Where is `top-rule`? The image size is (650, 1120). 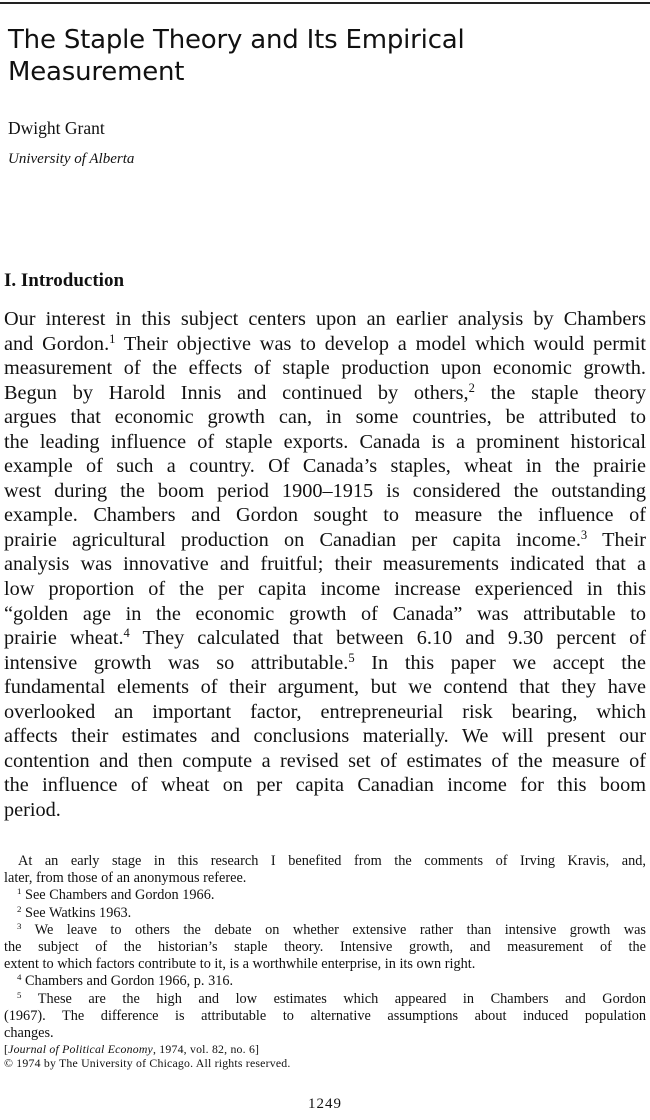
top-rule is located at coordinates (325, 3).